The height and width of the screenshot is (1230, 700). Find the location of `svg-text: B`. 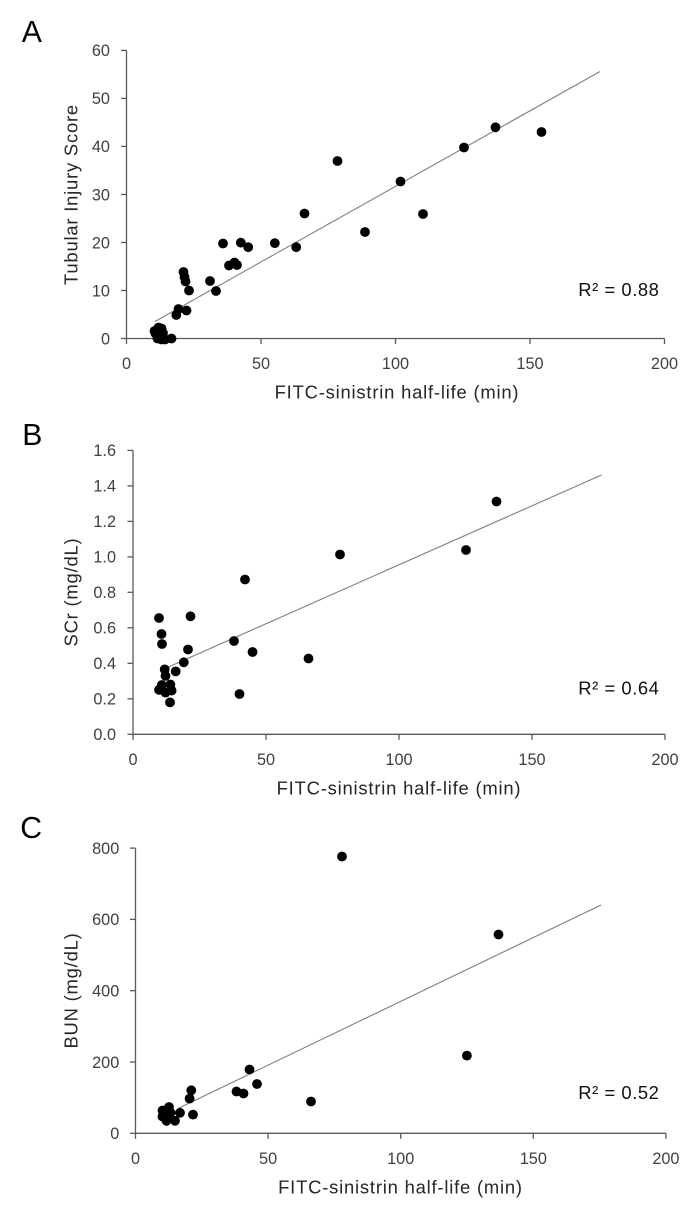

svg-text: B is located at coordinates (32, 435).